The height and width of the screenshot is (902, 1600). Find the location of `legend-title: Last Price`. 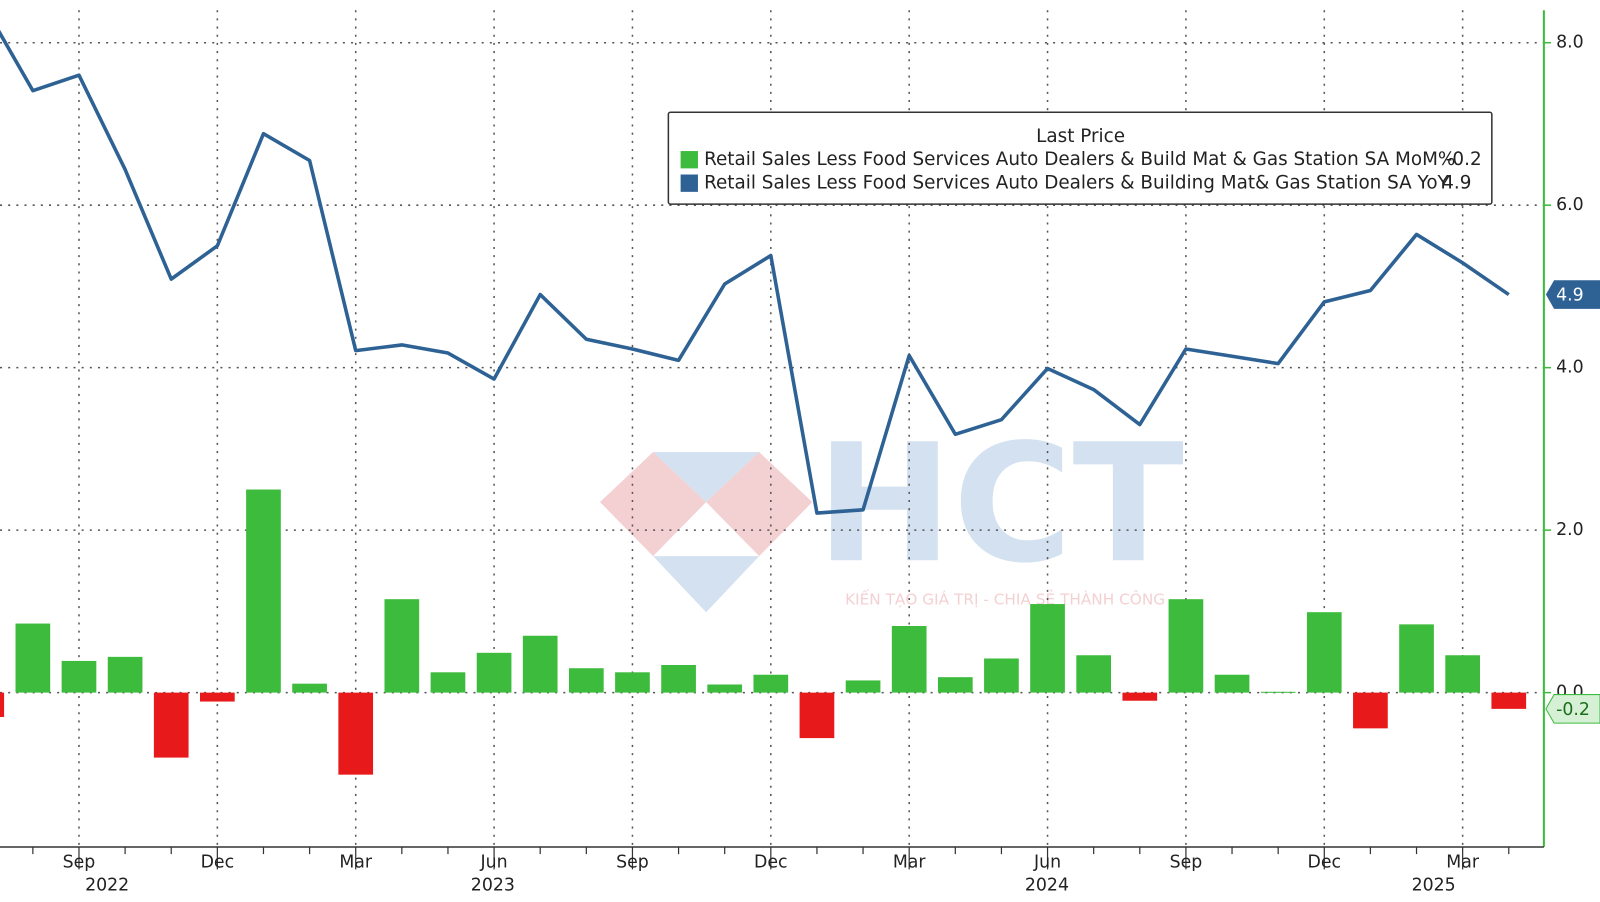

legend-title: Last Price is located at coordinates (1080, 136).